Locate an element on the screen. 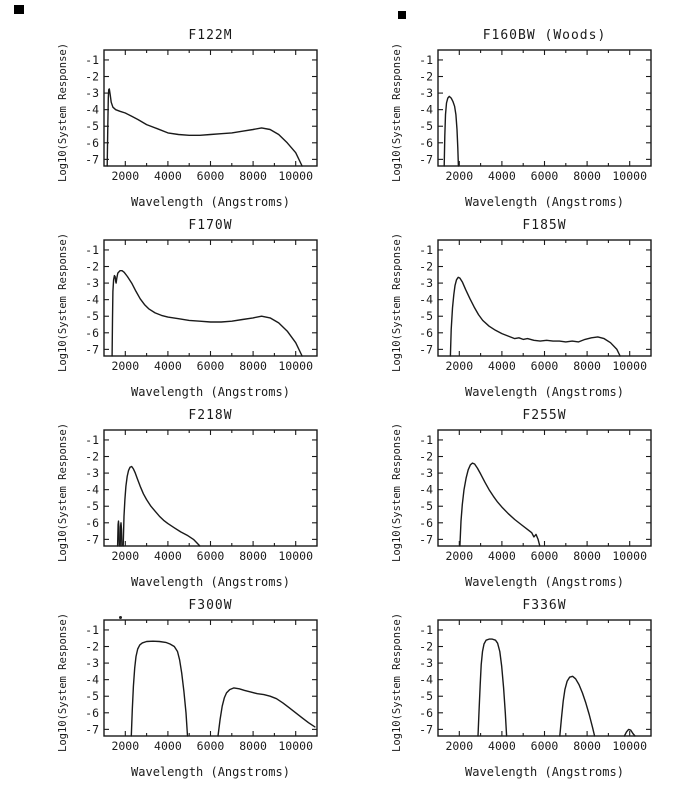  chart-title: F300W is located at coordinates (210, 605).